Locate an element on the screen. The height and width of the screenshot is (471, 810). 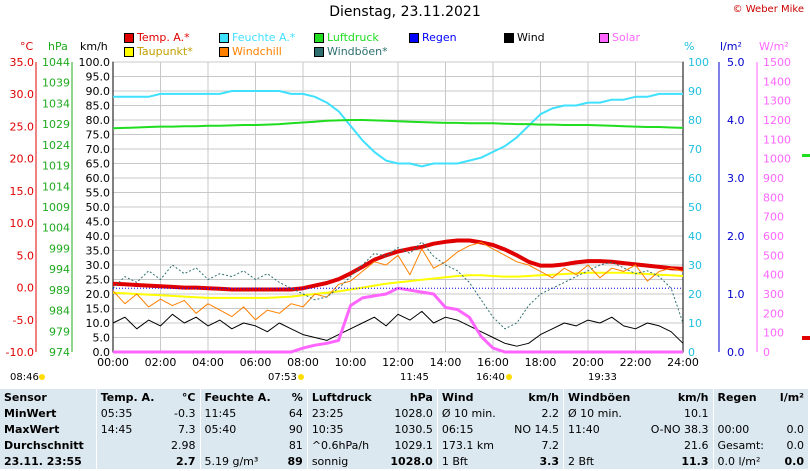
stats-cell: 14:45 is located at coordinates (130, 429).